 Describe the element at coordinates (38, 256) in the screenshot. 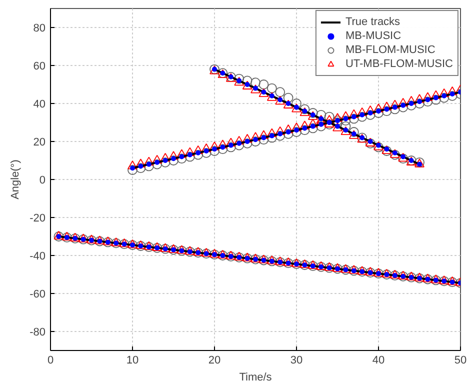

I see `y-tick-label: -40` at that location.